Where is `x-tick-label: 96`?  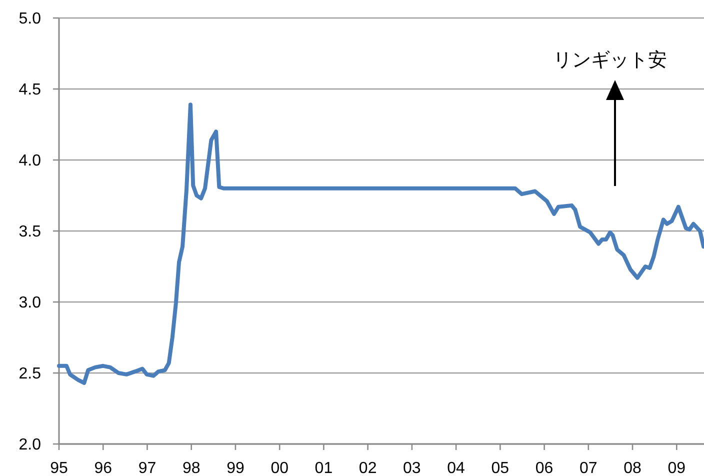
x-tick-label: 96 is located at coordinates (103, 468).